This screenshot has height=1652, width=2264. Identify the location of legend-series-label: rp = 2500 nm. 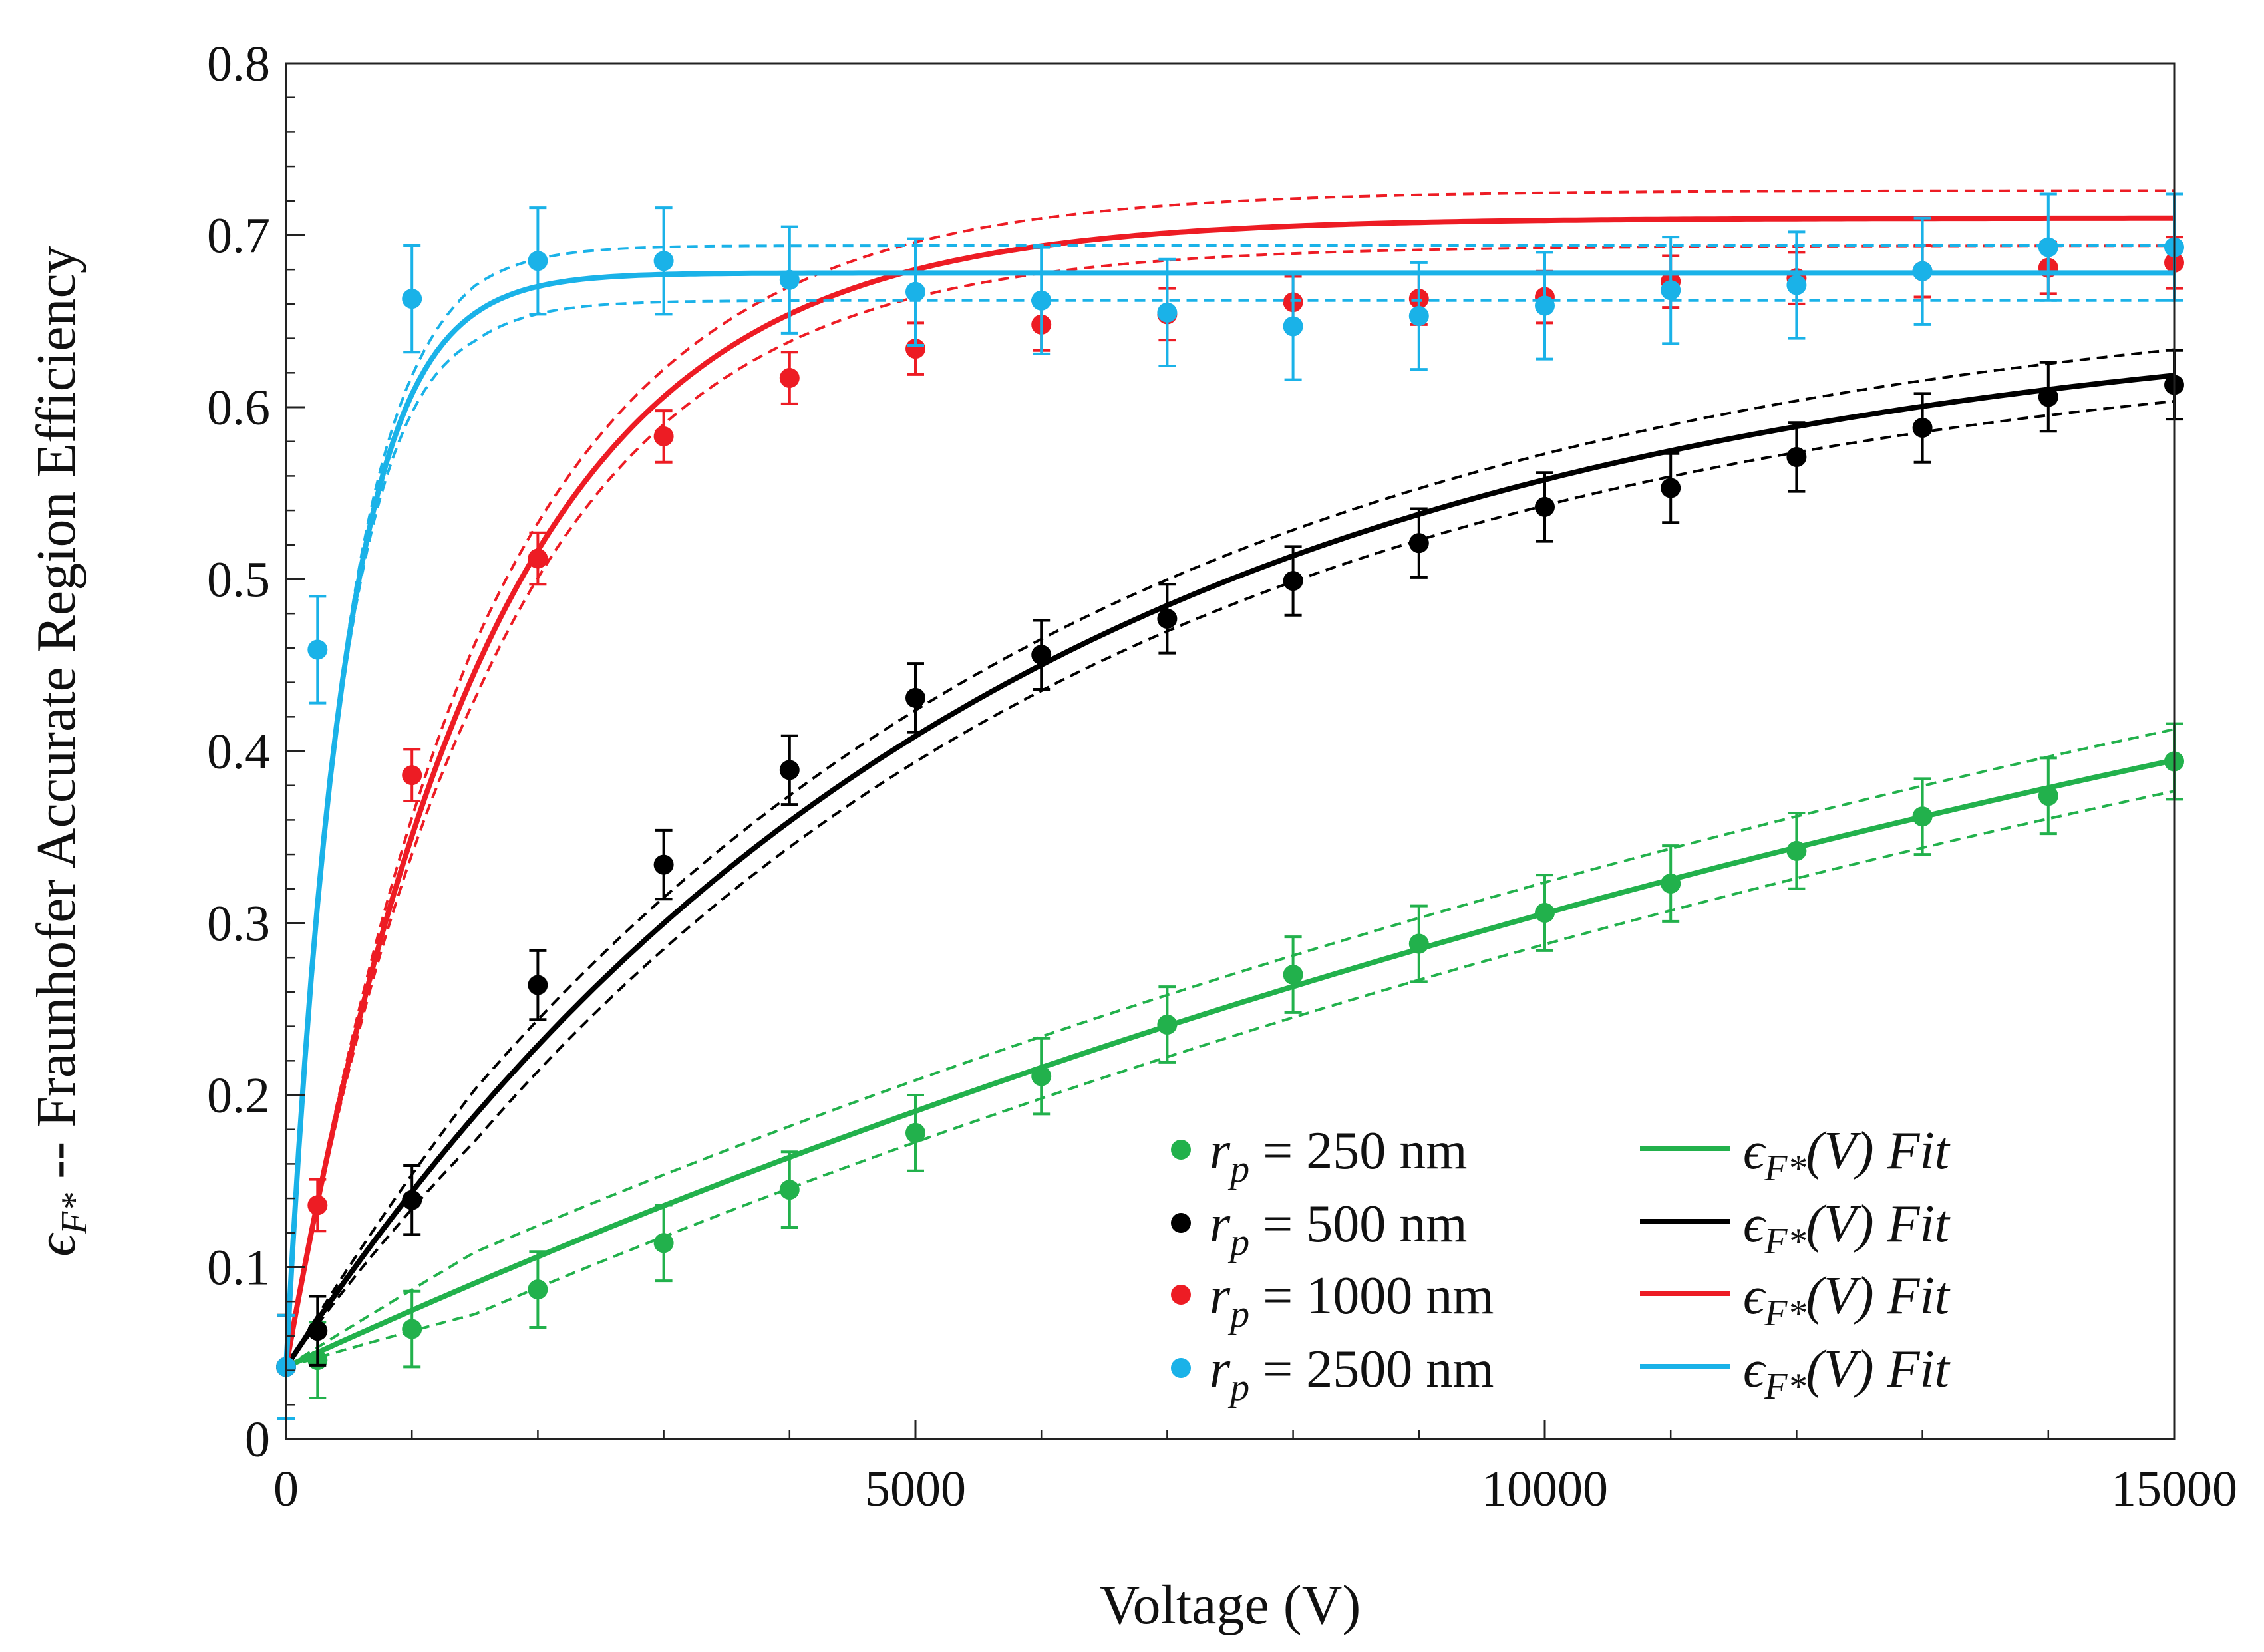
(1352, 1374).